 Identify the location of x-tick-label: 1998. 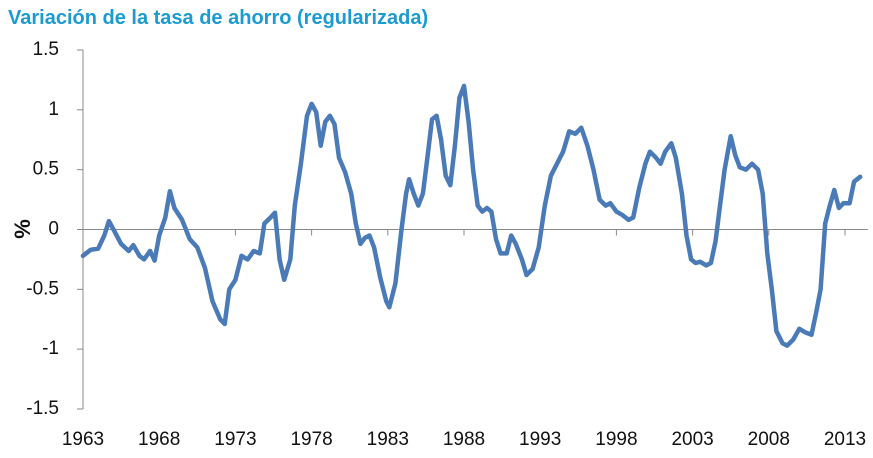
(616, 439).